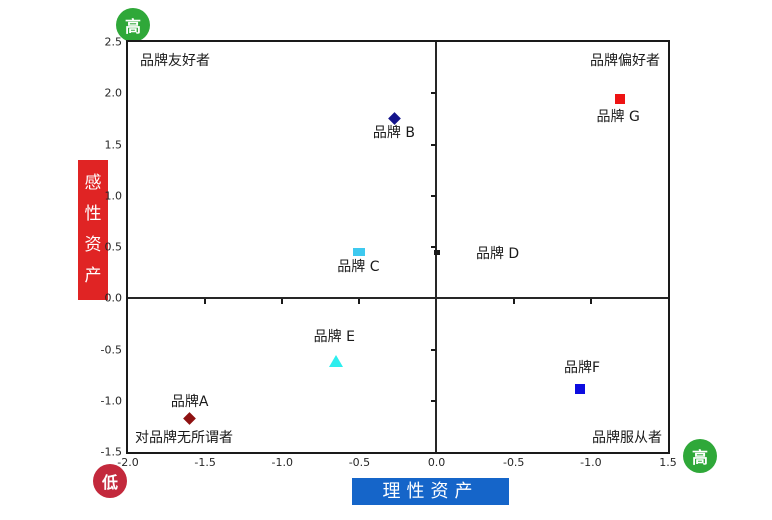 This screenshot has height=520, width=772. Describe the element at coordinates (582, 368) in the screenshot. I see `data-point-label: 品牌F` at that location.